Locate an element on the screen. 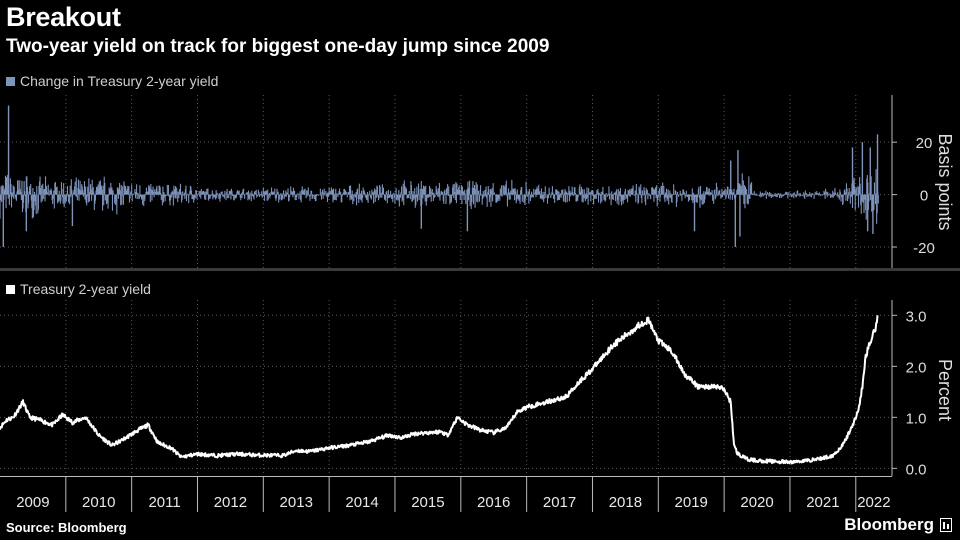  x-tick-label: 2022 is located at coordinates (873, 502).